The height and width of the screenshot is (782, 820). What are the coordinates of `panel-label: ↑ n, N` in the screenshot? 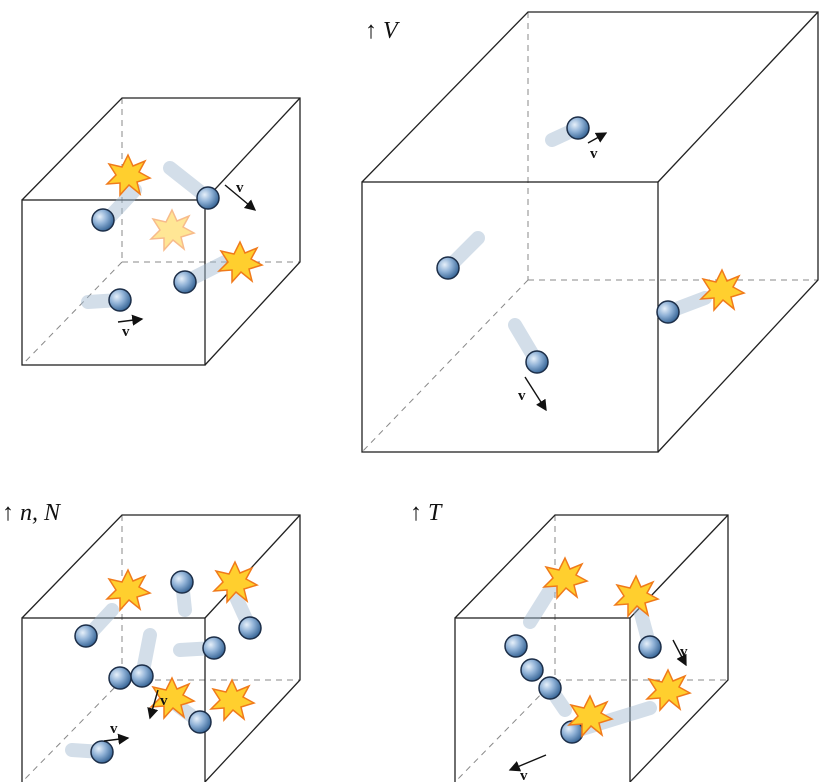 It's located at (32, 513).